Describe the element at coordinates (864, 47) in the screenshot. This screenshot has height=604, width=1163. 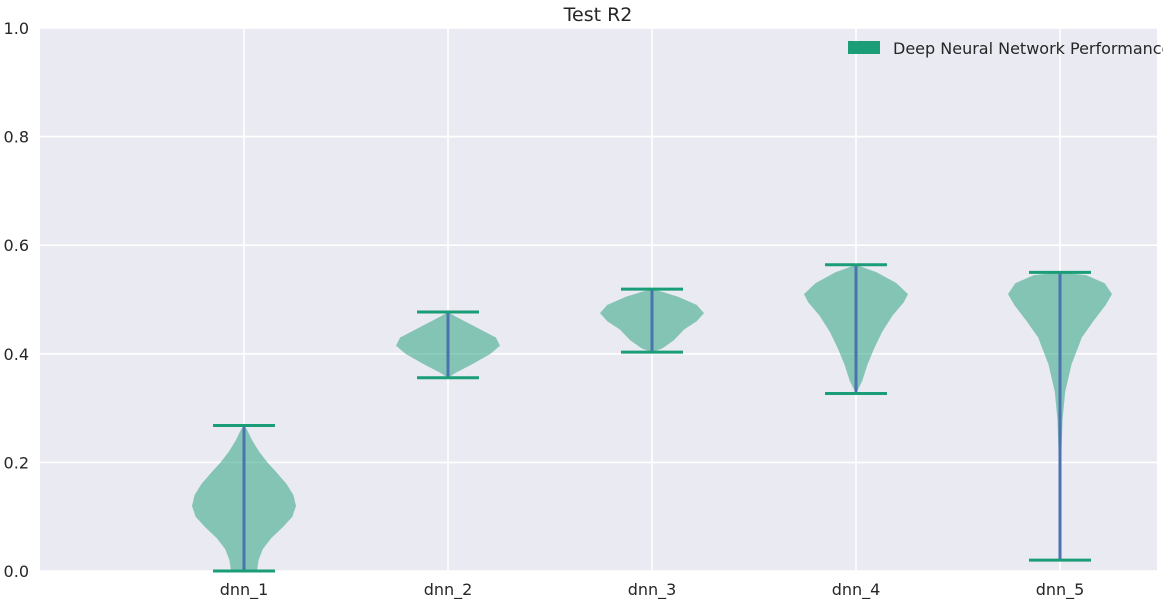
I see `legend-swatch` at that location.